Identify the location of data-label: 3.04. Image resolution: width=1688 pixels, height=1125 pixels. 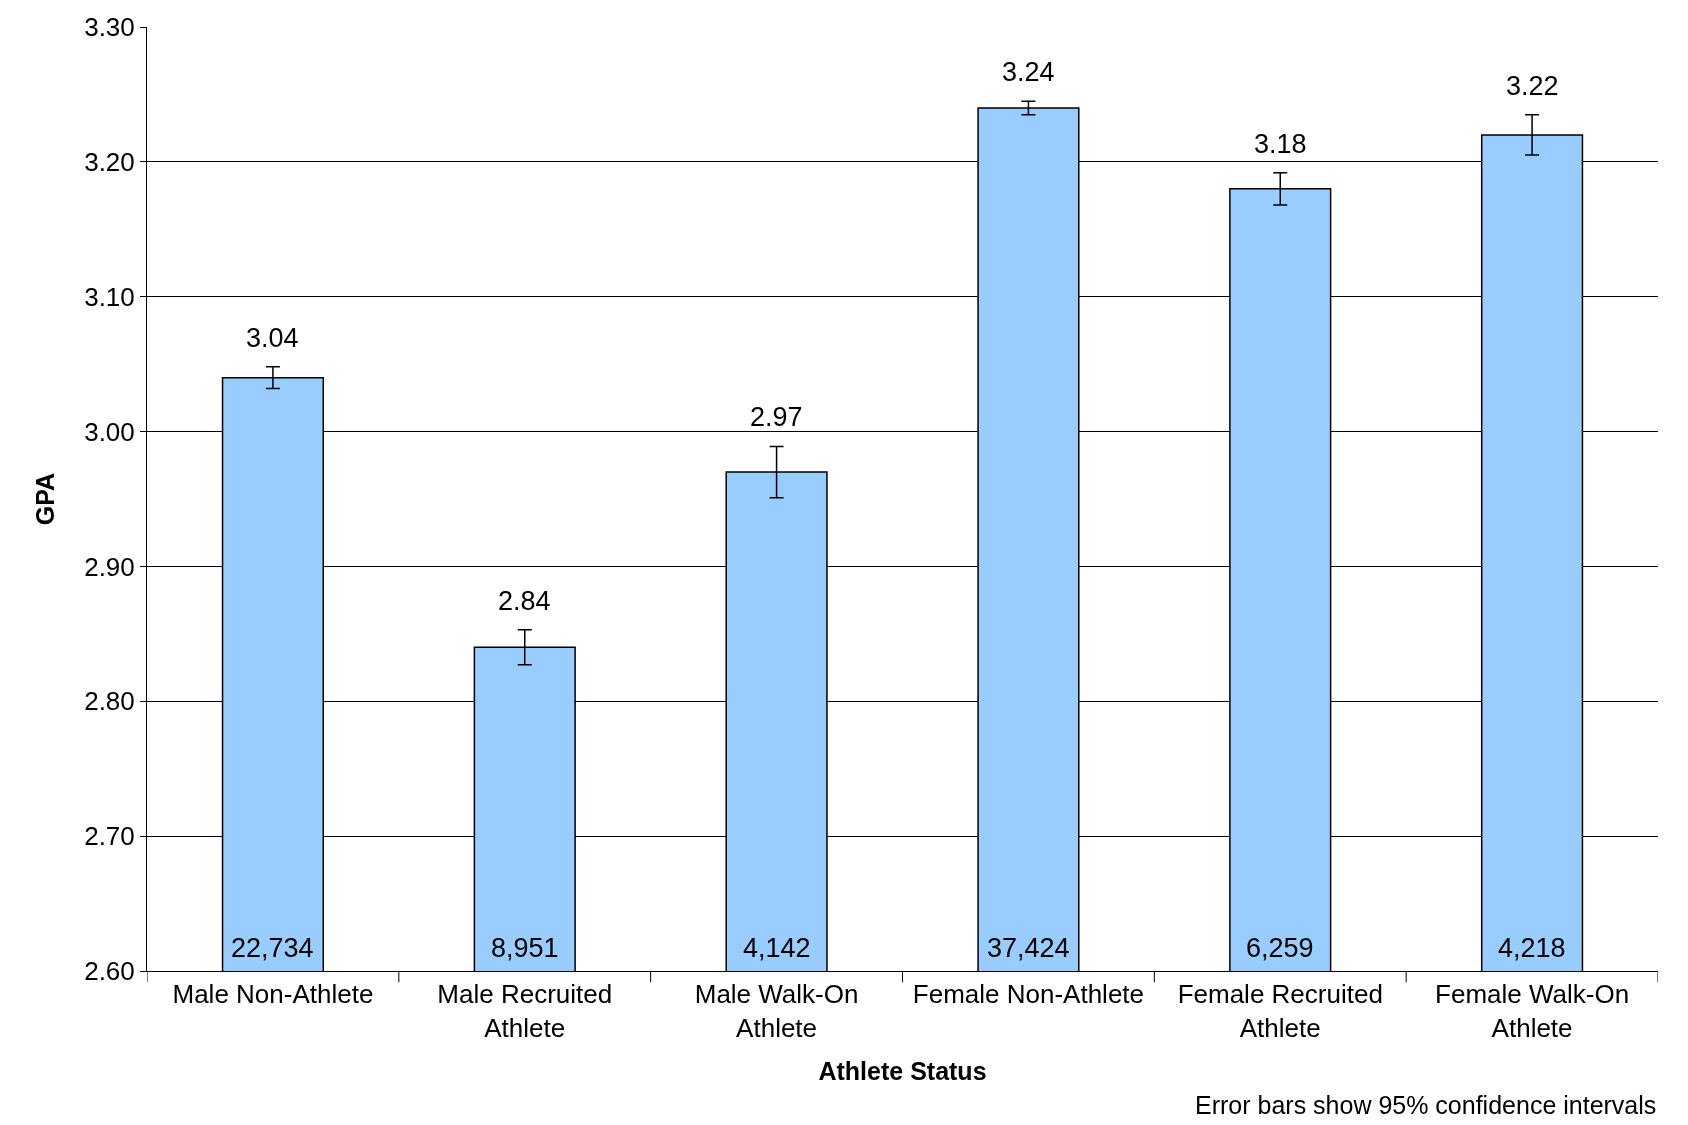
(272, 338).